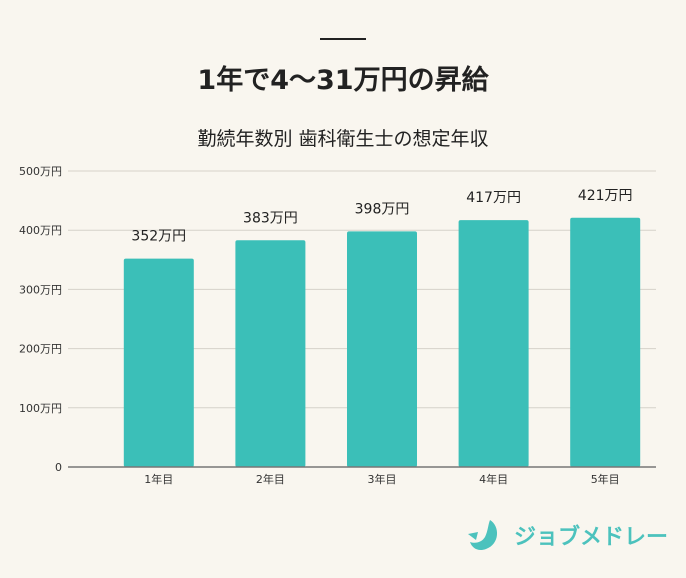  What do you see at coordinates (493, 198) in the screenshot?
I see `data-label: 417万円` at bounding box center [493, 198].